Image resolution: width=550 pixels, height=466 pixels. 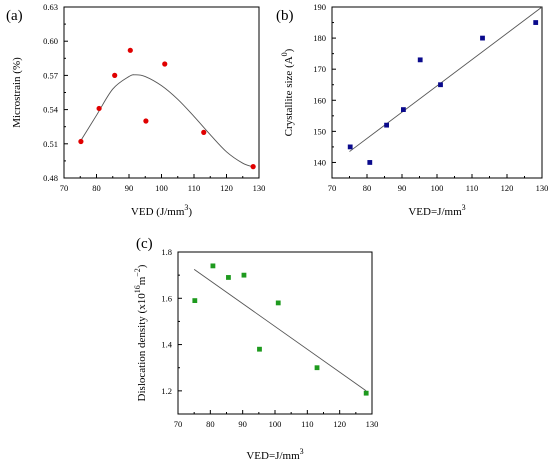 I want to click on y-tick-label: 0.48, so click(x=50, y=178).